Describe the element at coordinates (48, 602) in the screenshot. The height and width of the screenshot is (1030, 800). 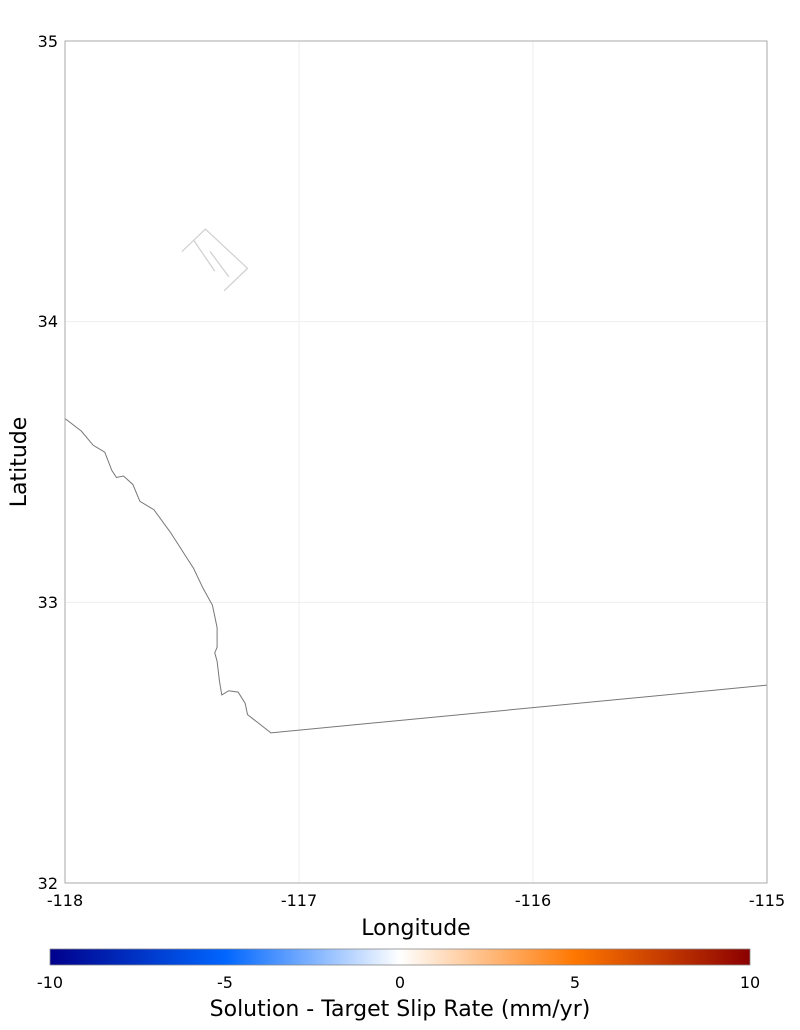
I see `y-tick-label: 33` at that location.